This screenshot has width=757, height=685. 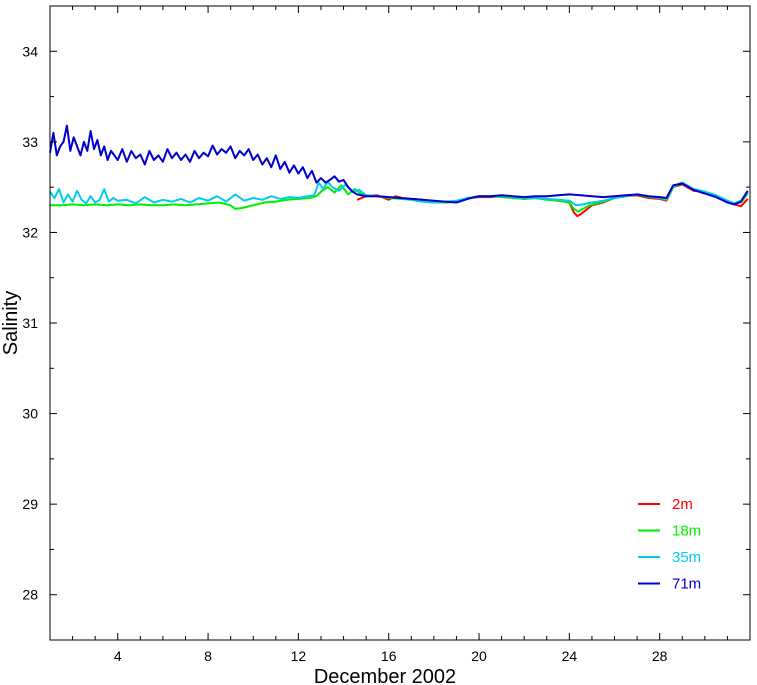 I want to click on y-tick-label: 29, so click(x=30, y=504).